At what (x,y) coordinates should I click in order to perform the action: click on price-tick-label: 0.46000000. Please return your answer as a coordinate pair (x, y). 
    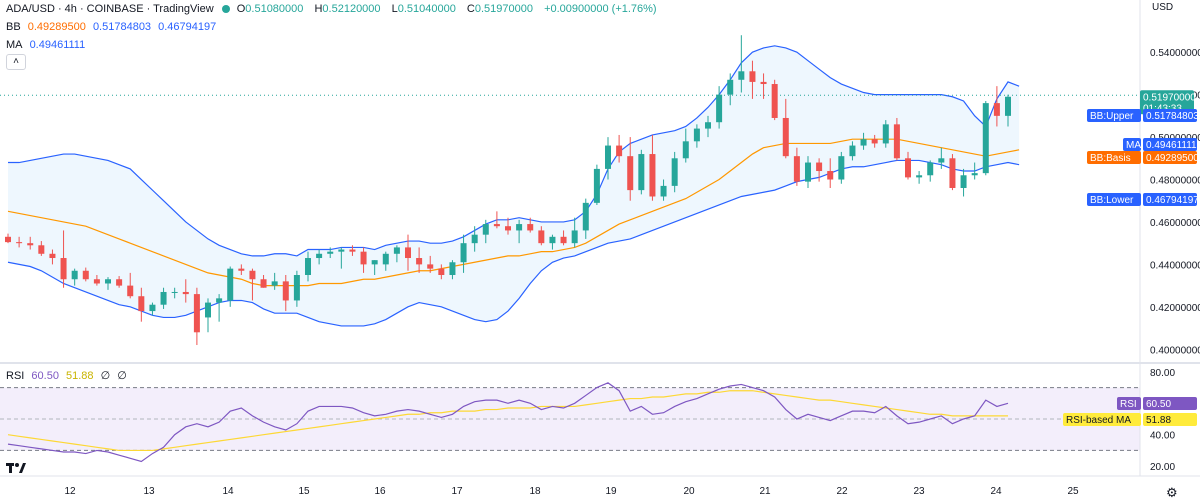
    Looking at the image, I should click on (1175, 223).